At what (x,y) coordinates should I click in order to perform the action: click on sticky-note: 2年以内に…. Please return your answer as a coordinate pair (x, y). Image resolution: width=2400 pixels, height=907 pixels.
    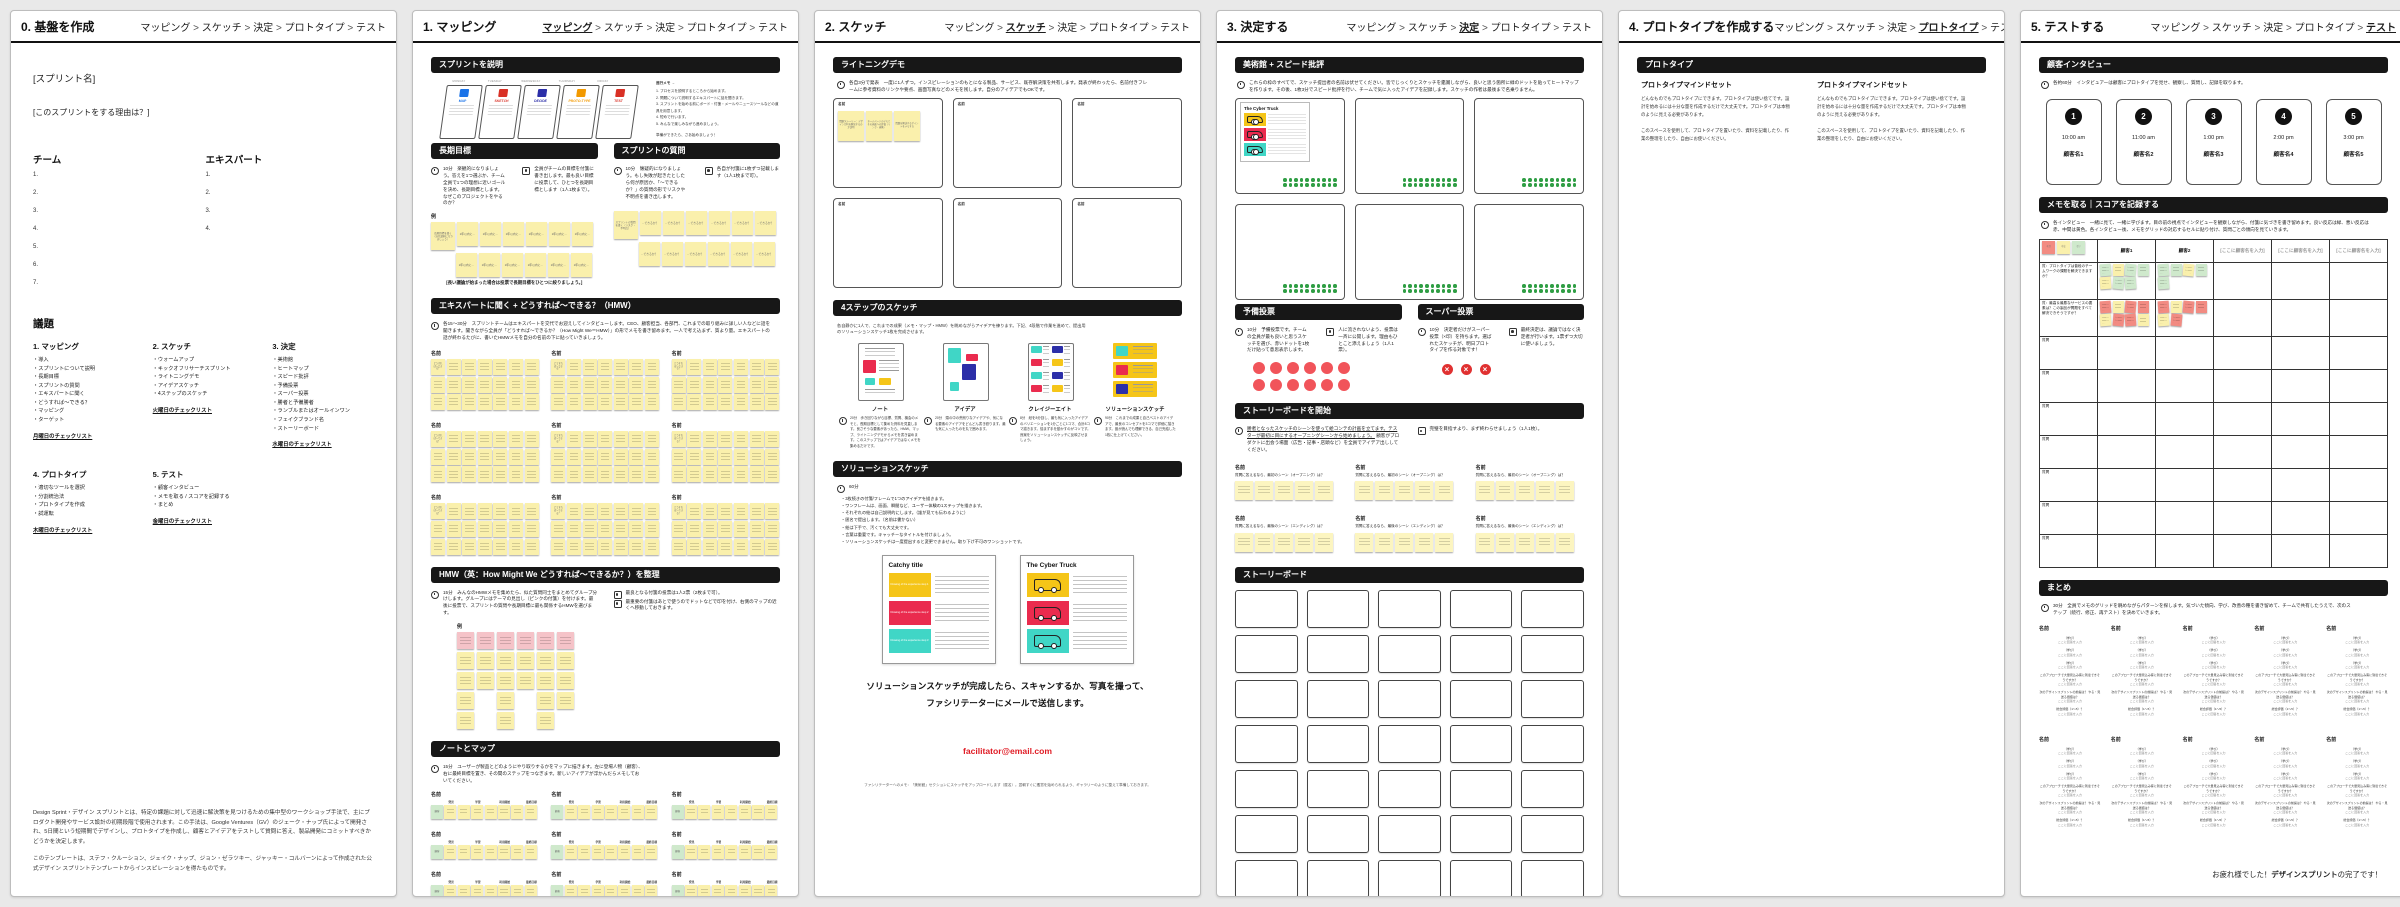
    Looking at the image, I should click on (535, 265).